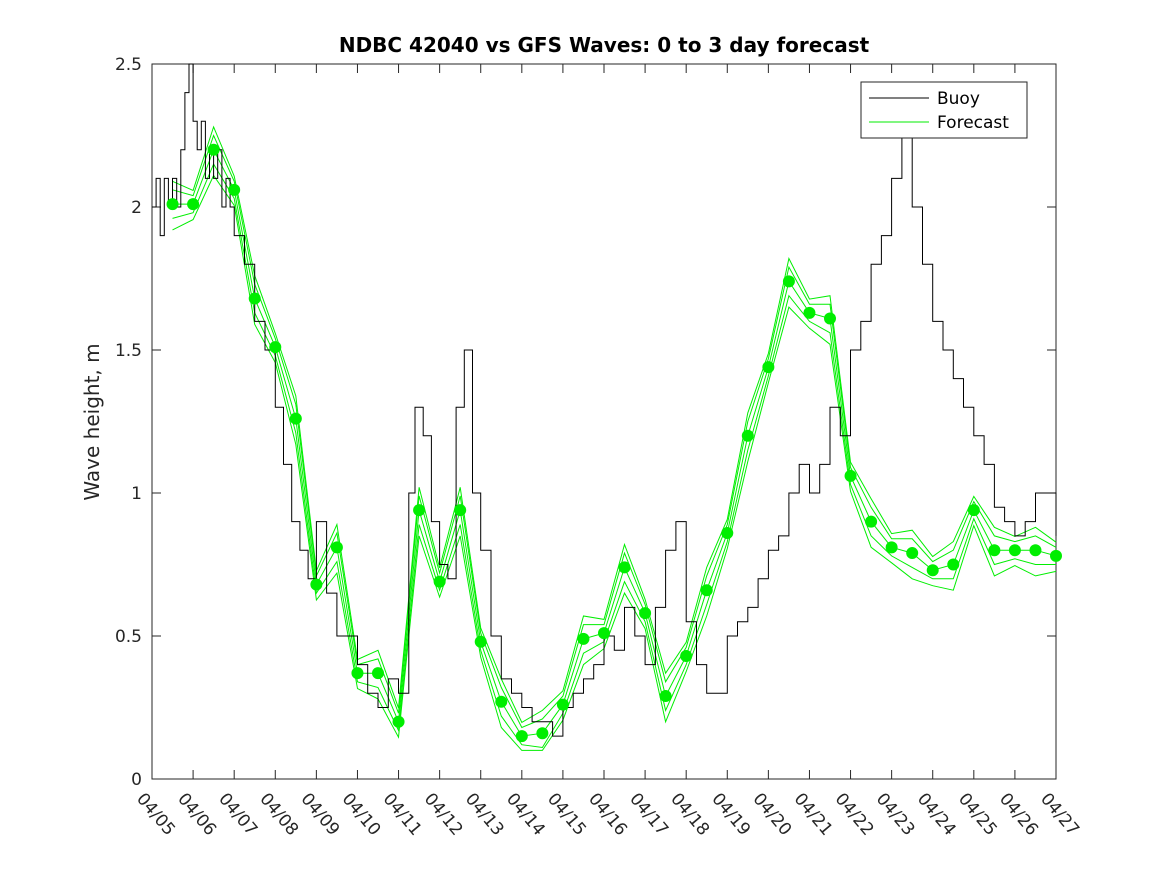 The height and width of the screenshot is (875, 1167). I want to click on legend: Buoy Forecast, so click(944, 110).